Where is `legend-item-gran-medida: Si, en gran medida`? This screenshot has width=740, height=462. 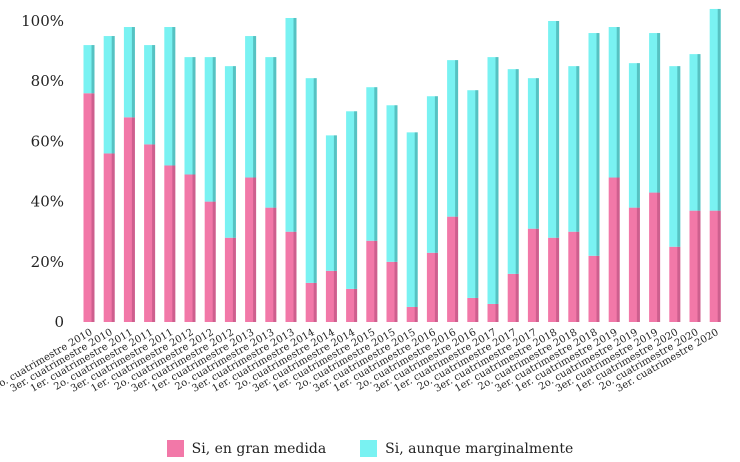 legend-item-gran-medida: Si, en gran medida is located at coordinates (246, 448).